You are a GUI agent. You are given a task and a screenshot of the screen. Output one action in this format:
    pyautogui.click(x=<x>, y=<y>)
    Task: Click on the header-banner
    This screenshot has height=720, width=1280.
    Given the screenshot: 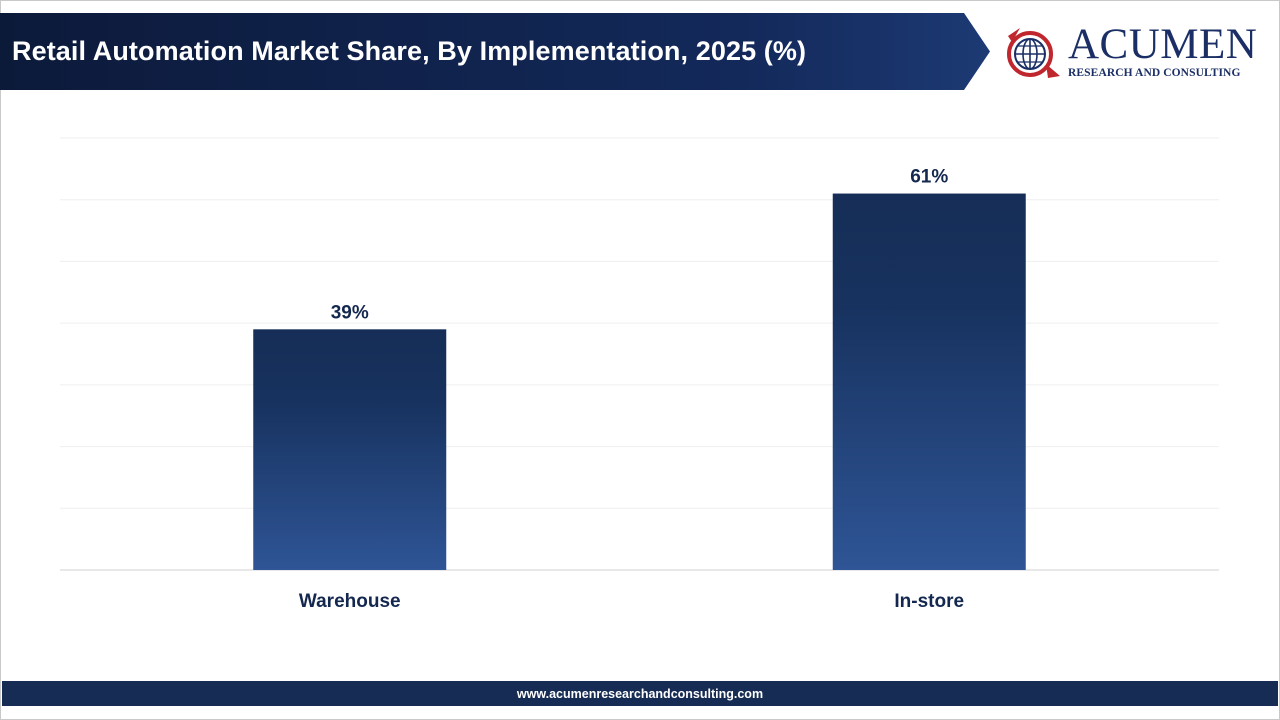 What is the action you would take?
    pyautogui.click(x=495, y=51)
    